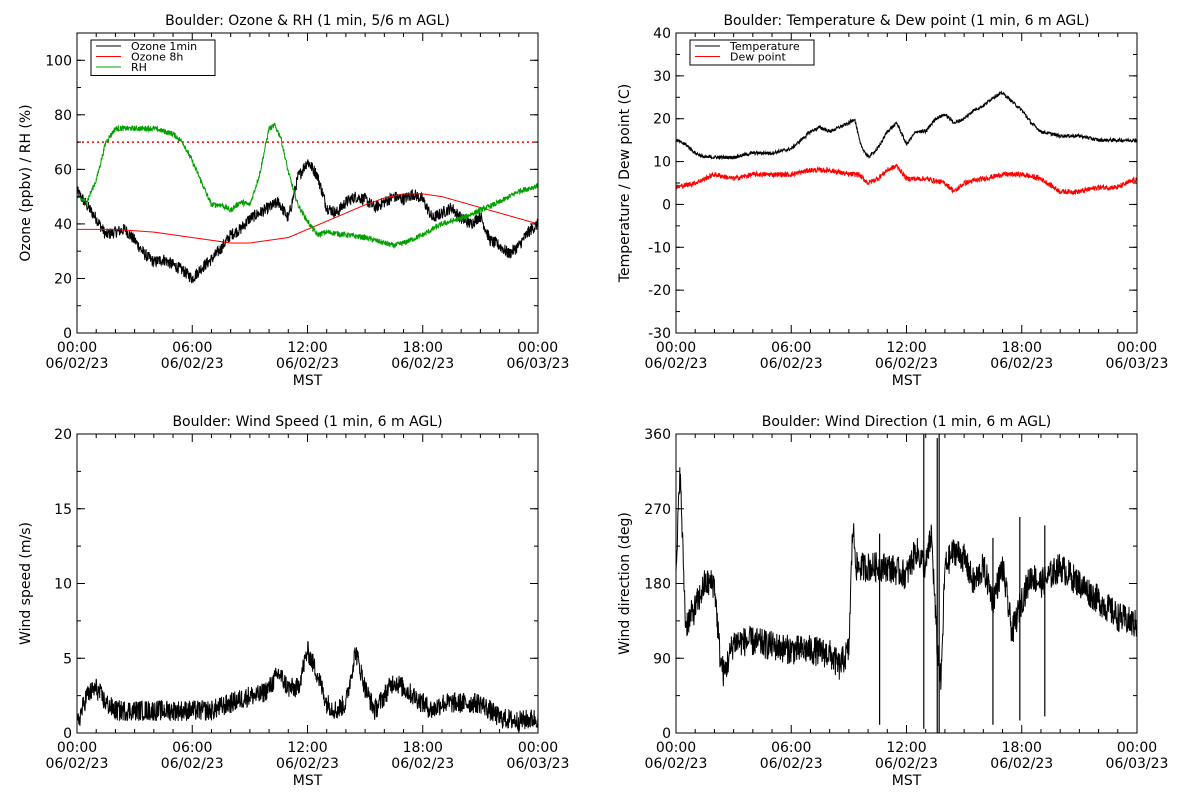 The image size is (1200, 800). What do you see at coordinates (659, 248) in the screenshot?
I see `y-tick-label: -10` at bounding box center [659, 248].